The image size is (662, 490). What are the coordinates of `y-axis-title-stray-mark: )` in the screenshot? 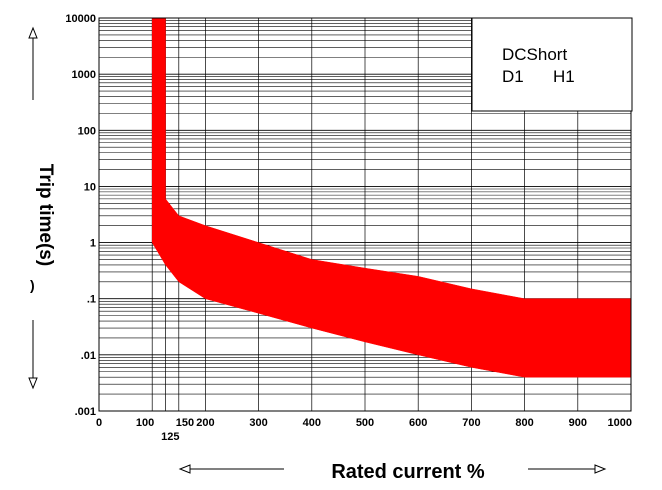 It's located at (32, 285).